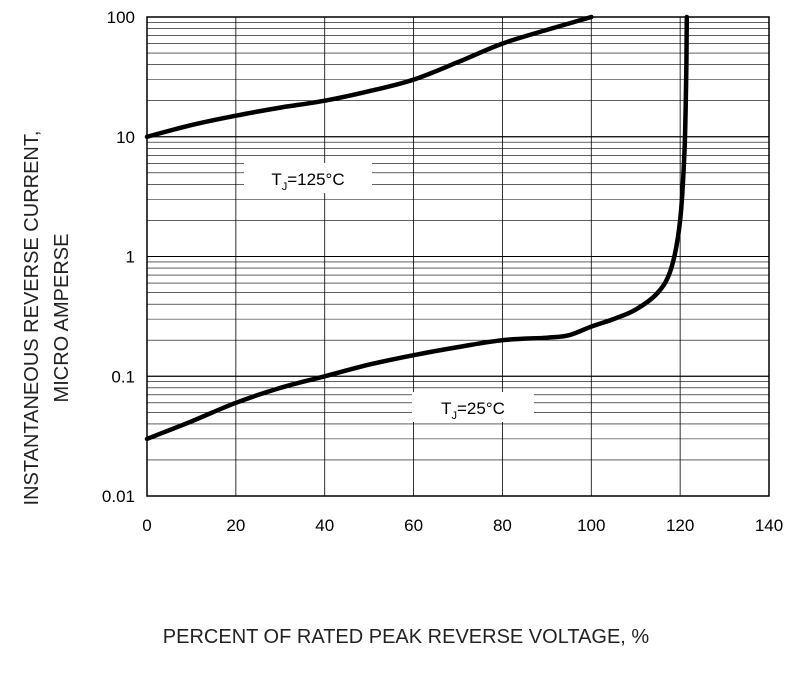 The image size is (802, 681). Describe the element at coordinates (32, 318) in the screenshot. I see `y-axis-label-line1: INSTANTANEOUS REVERSE CURRENT,` at that location.